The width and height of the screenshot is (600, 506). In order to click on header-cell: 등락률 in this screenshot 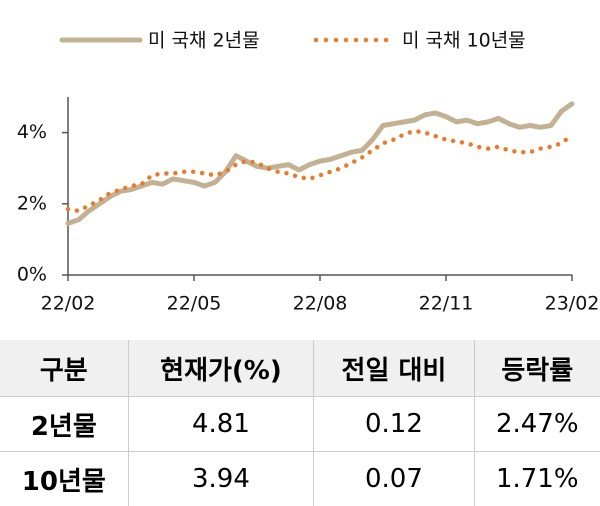, I will do `click(537, 368)`.